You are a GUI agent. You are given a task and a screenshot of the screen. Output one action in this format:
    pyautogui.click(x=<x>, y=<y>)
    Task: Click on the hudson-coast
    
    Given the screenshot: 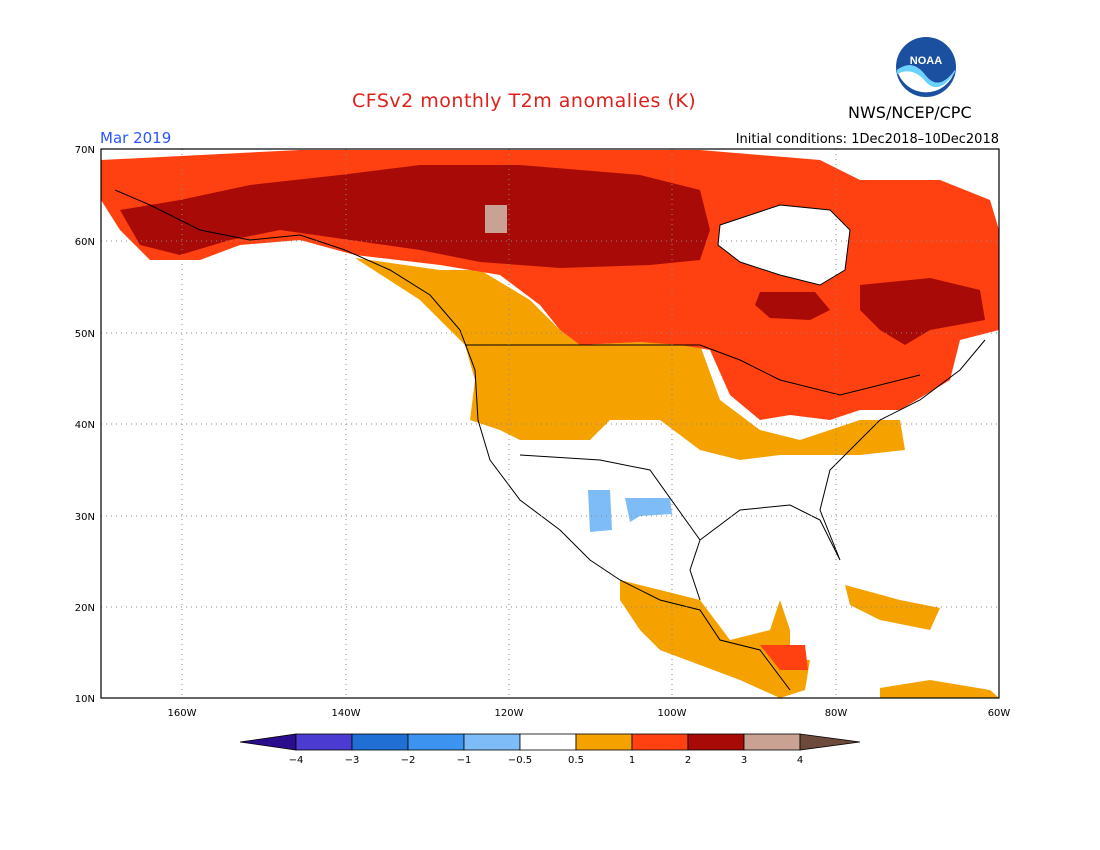 What is the action you would take?
    pyautogui.click(x=784, y=245)
    